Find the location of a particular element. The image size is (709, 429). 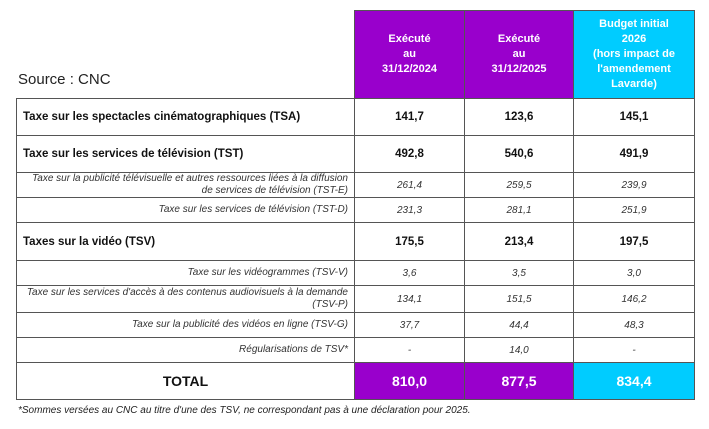

row-label: Régularisations de TSV* is located at coordinates (185, 350).